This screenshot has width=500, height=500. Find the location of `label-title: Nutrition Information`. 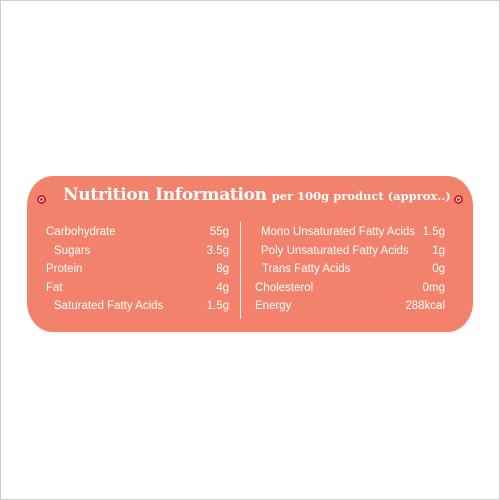

label-title: Nutrition Information is located at coordinates (165, 195).